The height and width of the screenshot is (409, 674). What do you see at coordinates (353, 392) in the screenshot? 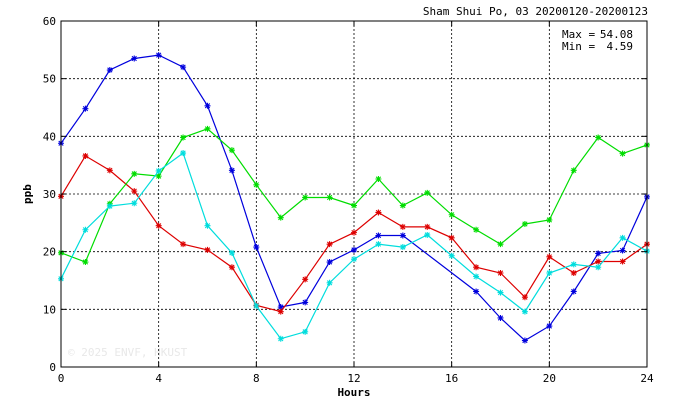
I see `x-axis-label: Hours` at bounding box center [353, 392].